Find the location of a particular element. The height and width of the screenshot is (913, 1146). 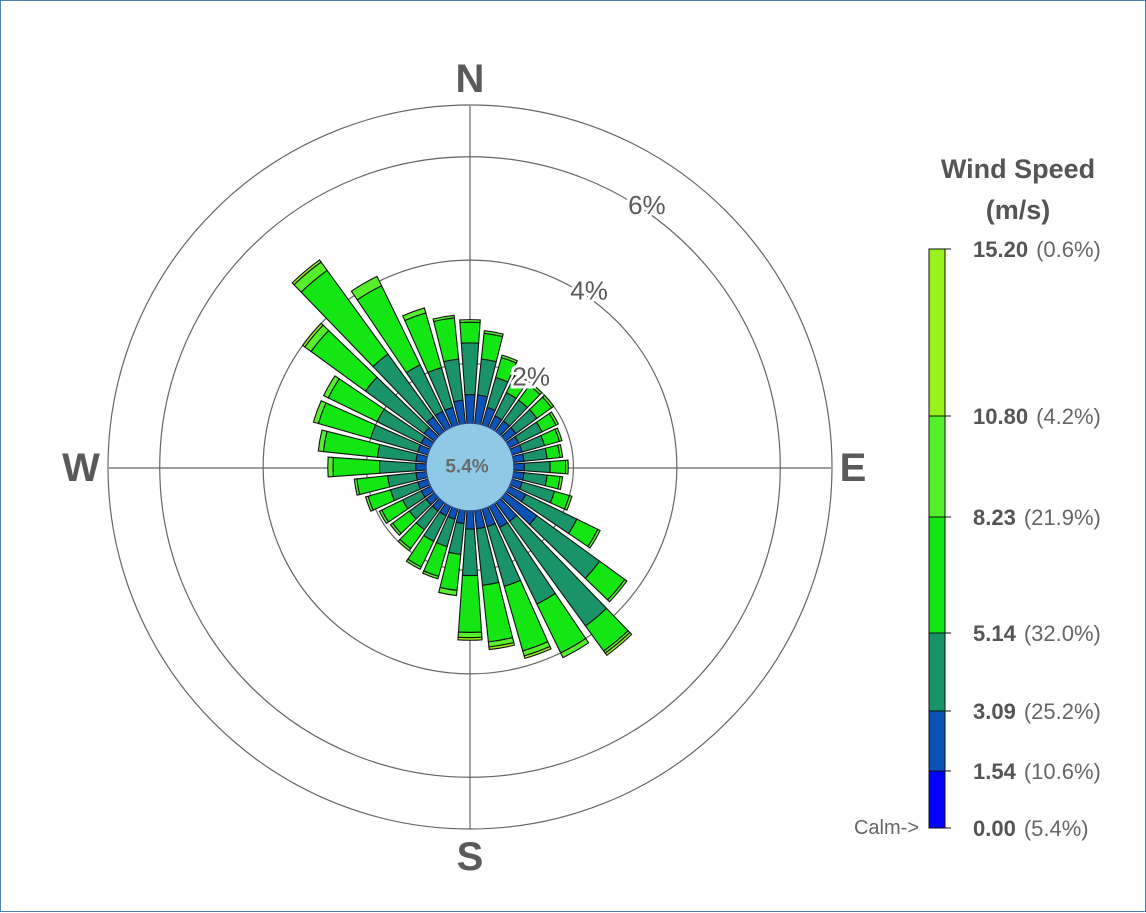

legend-title-line2: (m/s) is located at coordinates (1018, 210).